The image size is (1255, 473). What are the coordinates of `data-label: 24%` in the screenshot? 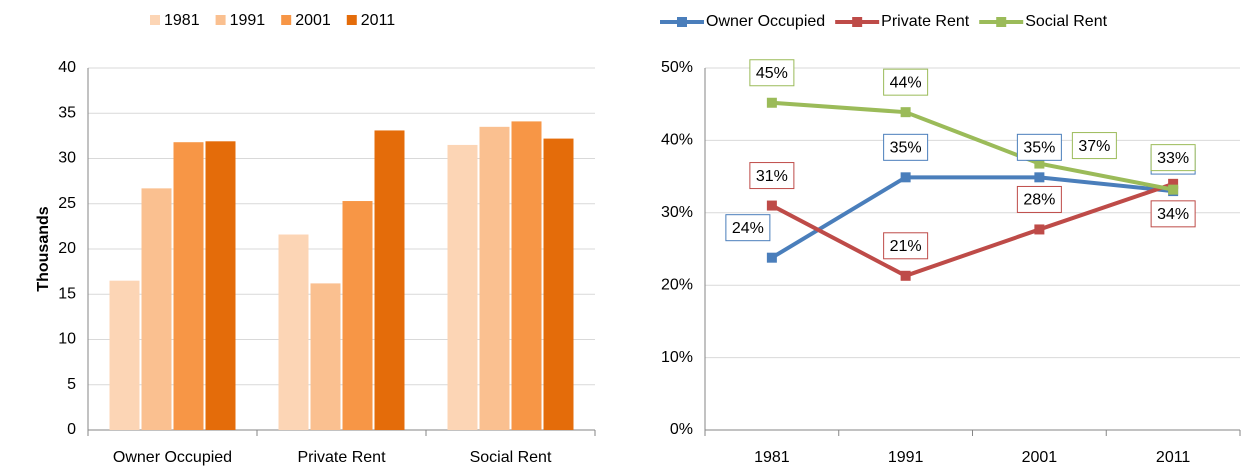 It's located at (748, 228).